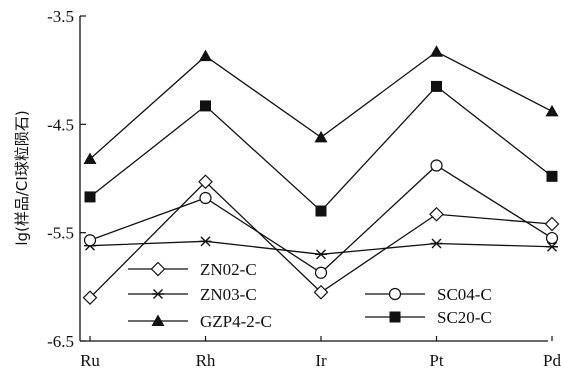 The image size is (561, 373). Describe the element at coordinates (206, 360) in the screenshot. I see `x-tick-label: Rh` at that location.